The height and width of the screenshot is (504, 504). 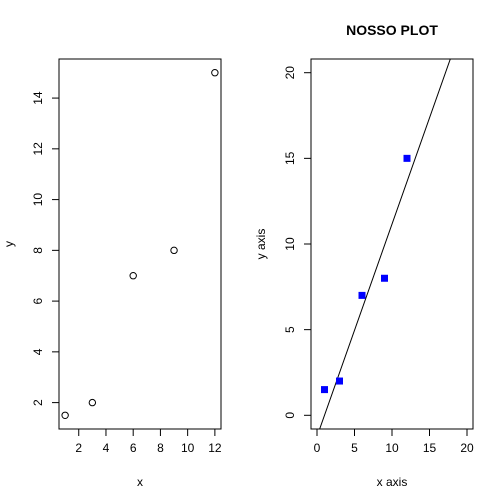 What do you see at coordinates (38, 402) in the screenshot?
I see `left-y-tick-label: 2` at bounding box center [38, 402].